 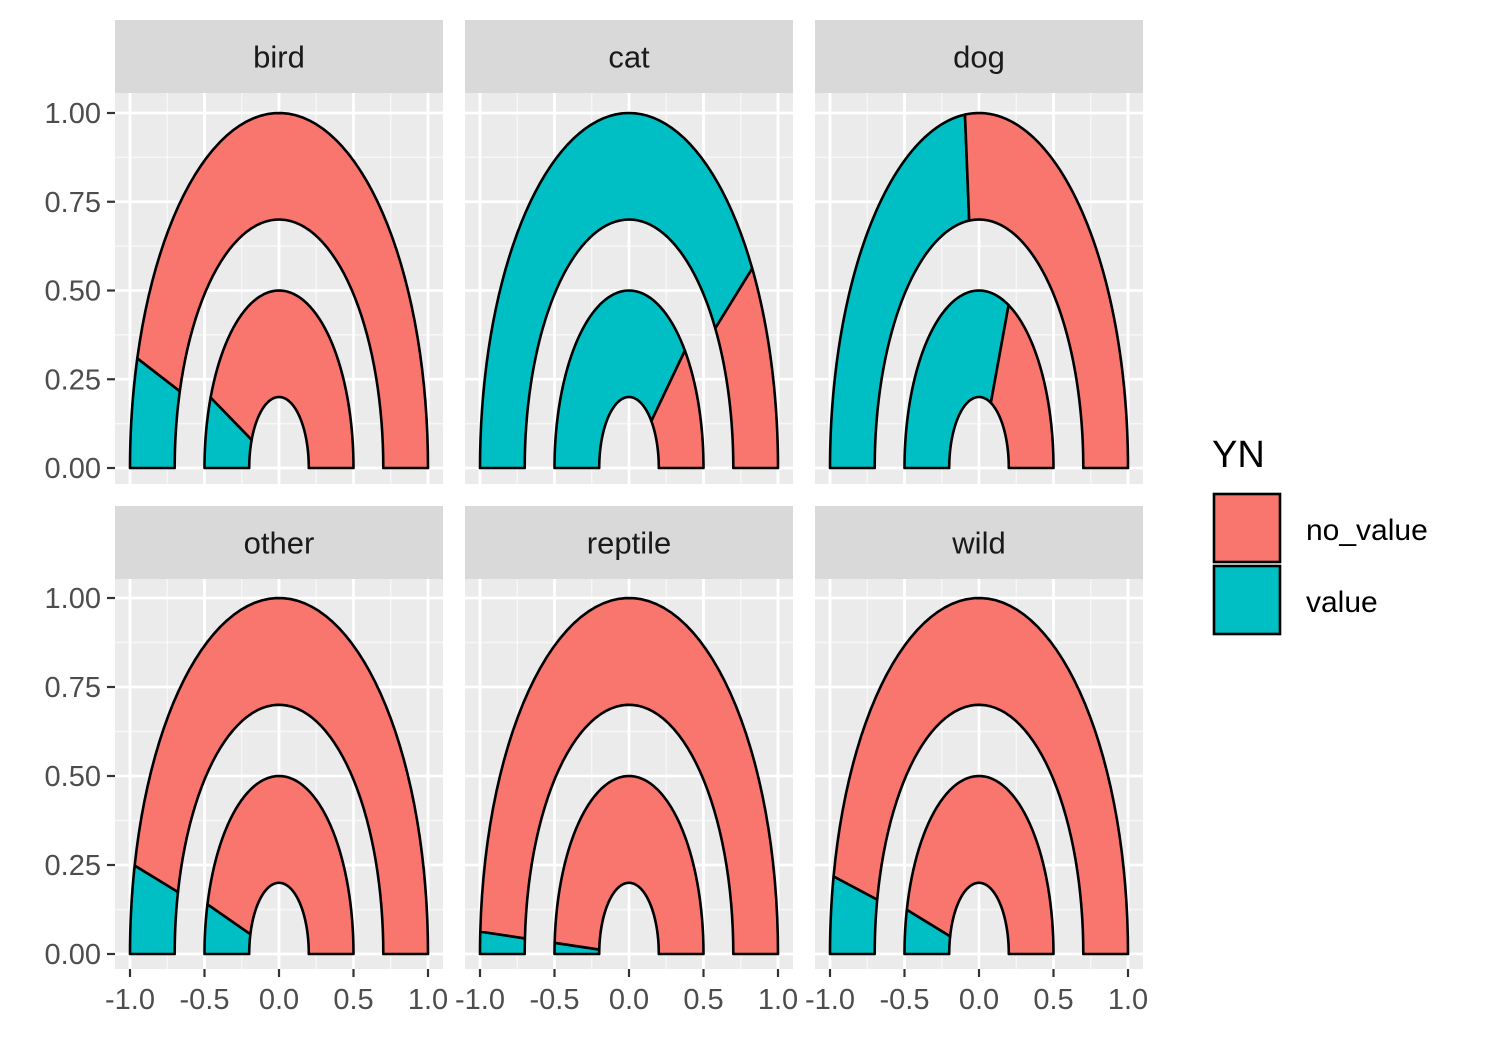 I want to click on facet-bird: bird 0.00 0.25 0.50 0.75 1.00, so click(x=244, y=252).